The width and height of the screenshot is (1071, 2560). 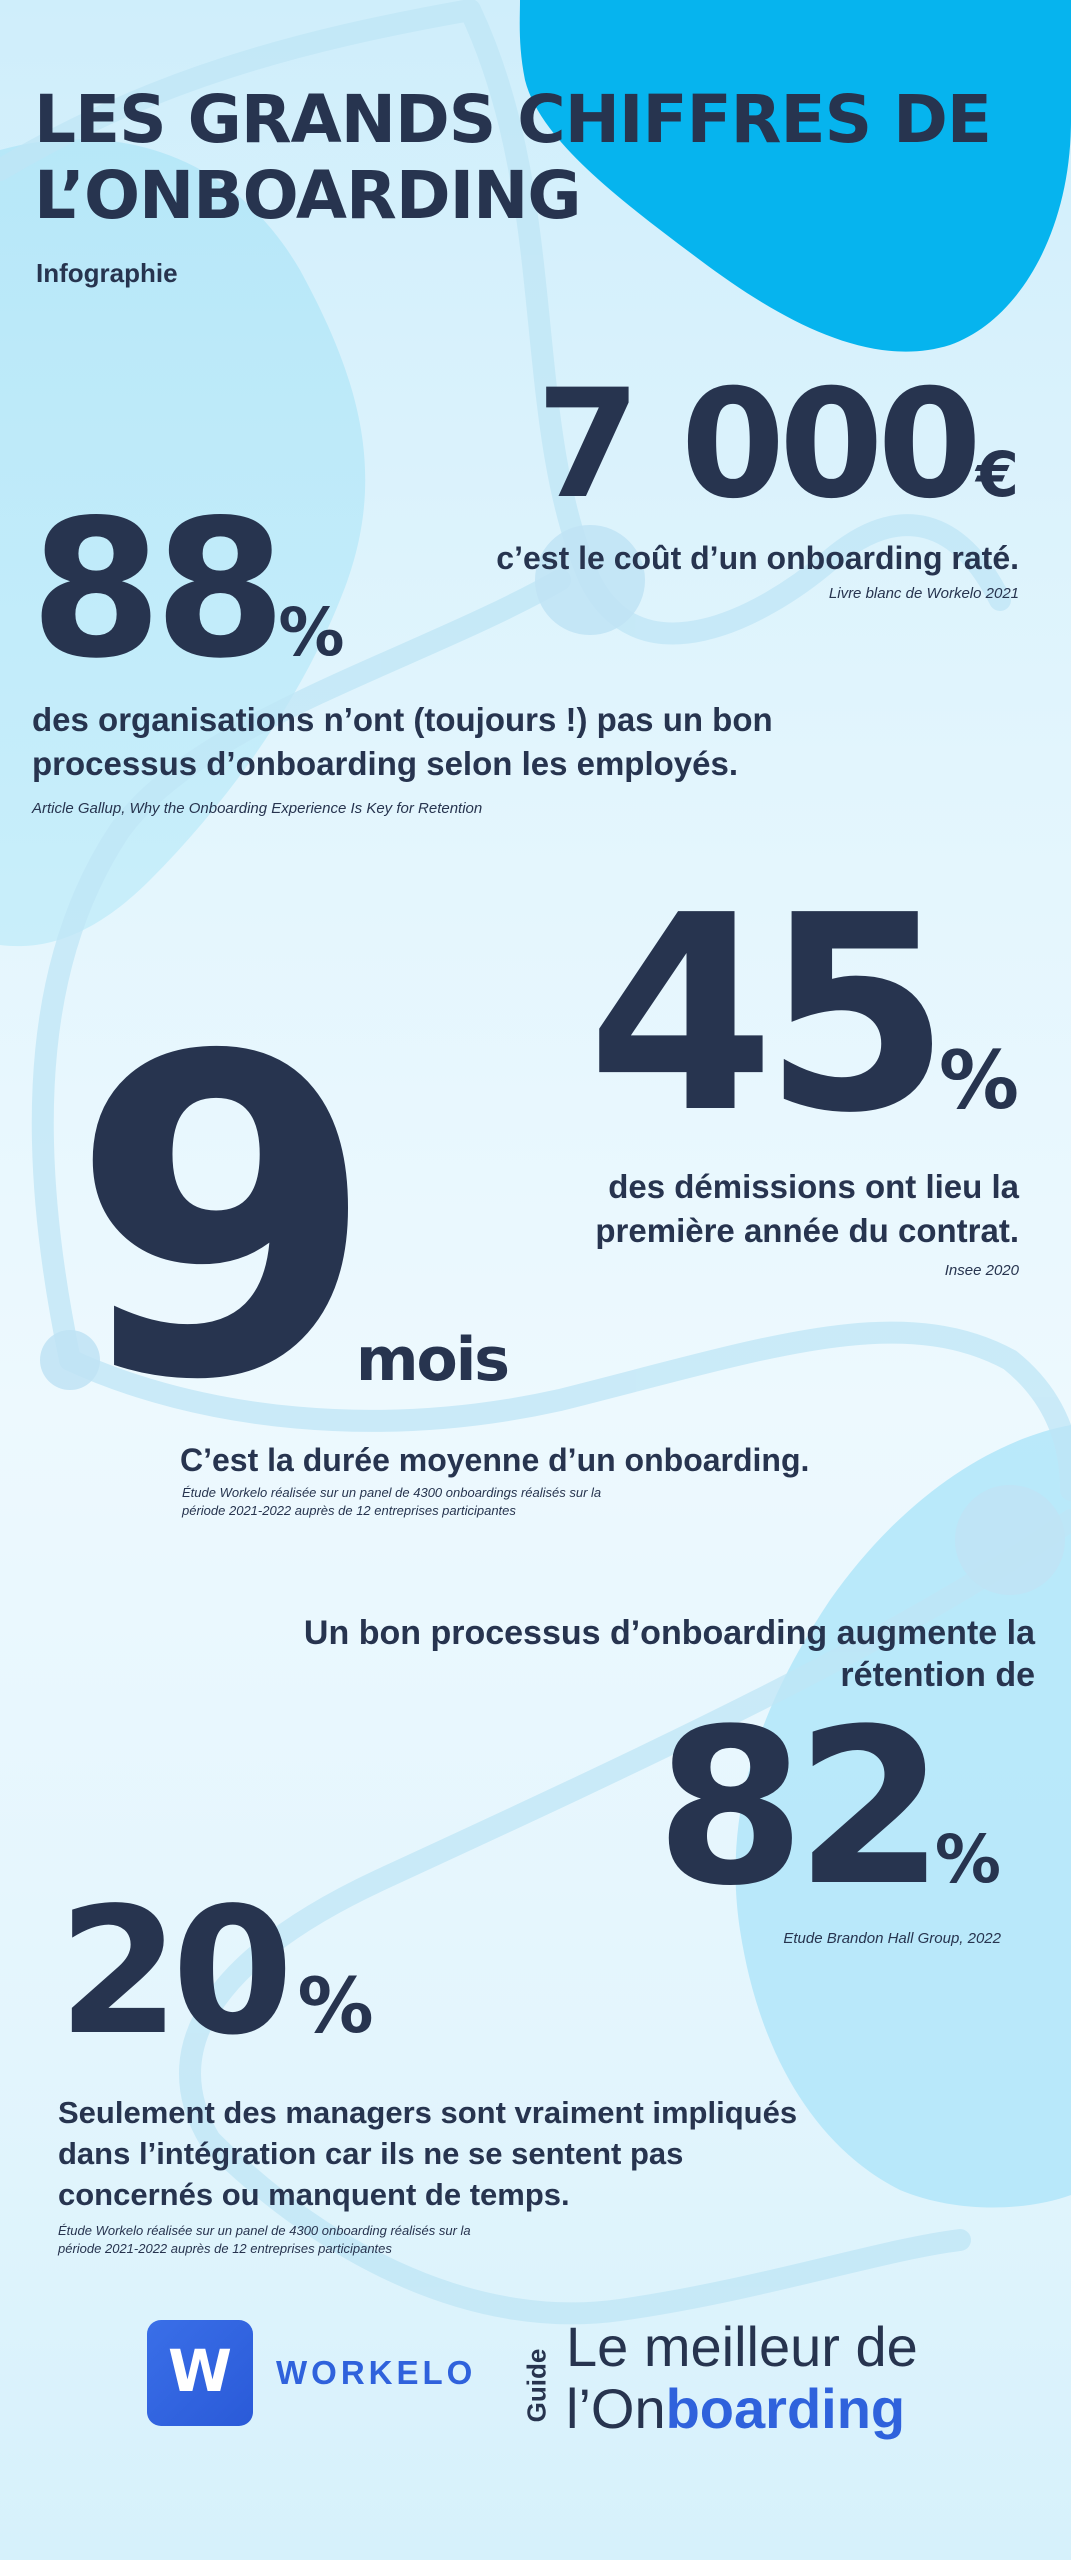 I want to click on stat-retention-text-line-2: rétention de, so click(x=937, y=1675).